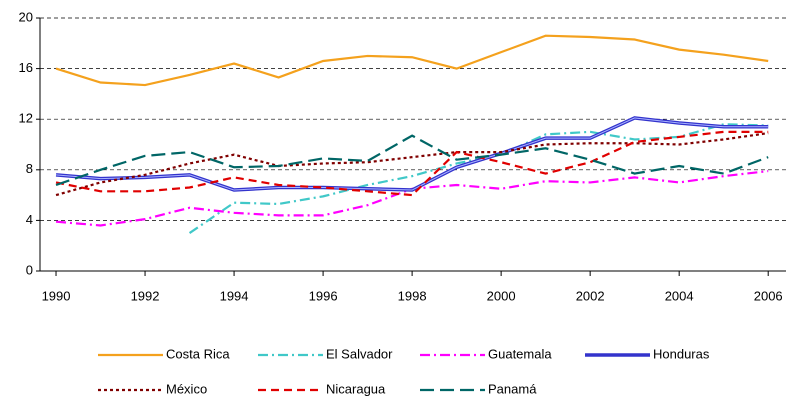 The height and width of the screenshot is (405, 790). What do you see at coordinates (26, 16) in the screenshot?
I see `y-tick-label: 20` at bounding box center [26, 16].